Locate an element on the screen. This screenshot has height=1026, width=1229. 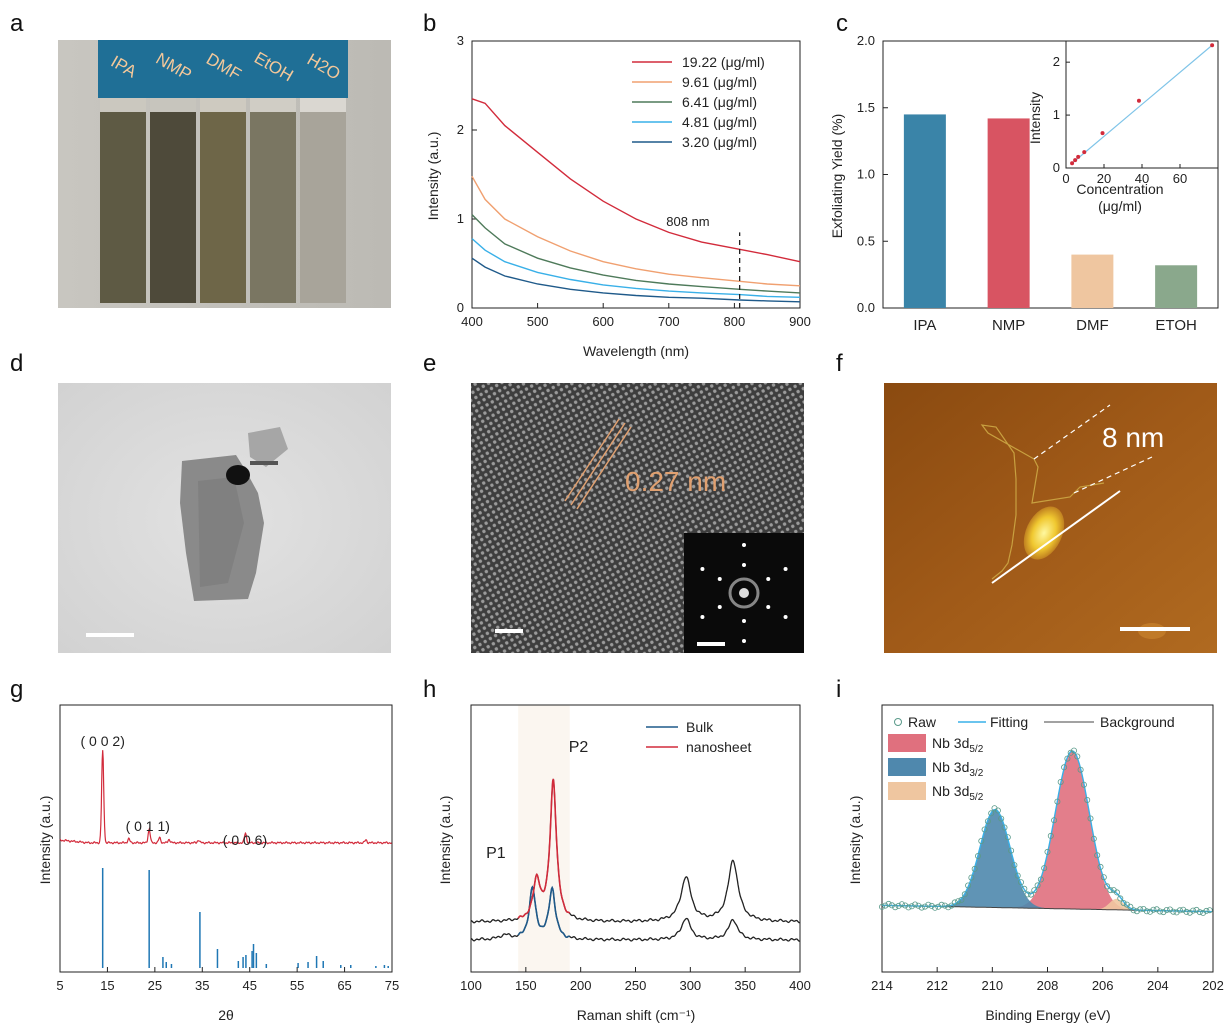
panel-label-a: a is located at coordinates (17, 23).